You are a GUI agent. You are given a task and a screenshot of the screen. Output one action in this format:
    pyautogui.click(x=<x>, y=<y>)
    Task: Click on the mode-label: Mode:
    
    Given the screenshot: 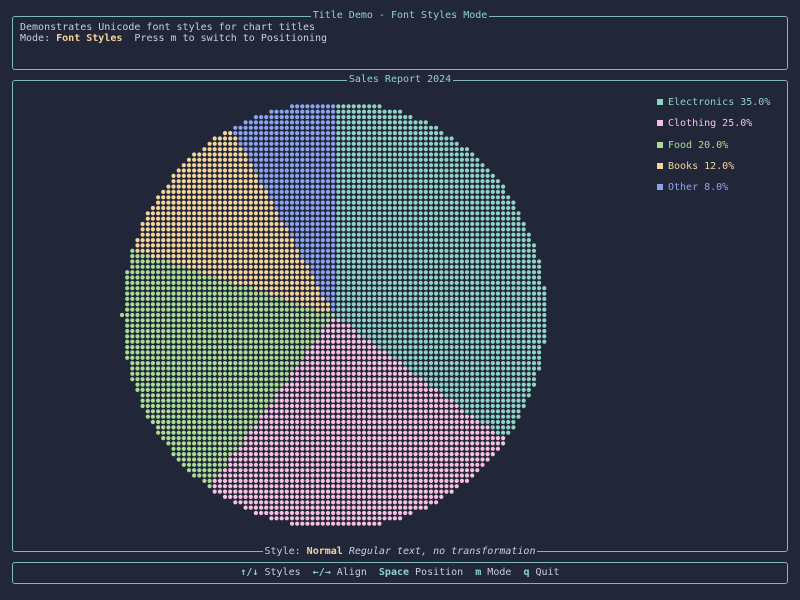 What is the action you would take?
    pyautogui.click(x=35, y=38)
    